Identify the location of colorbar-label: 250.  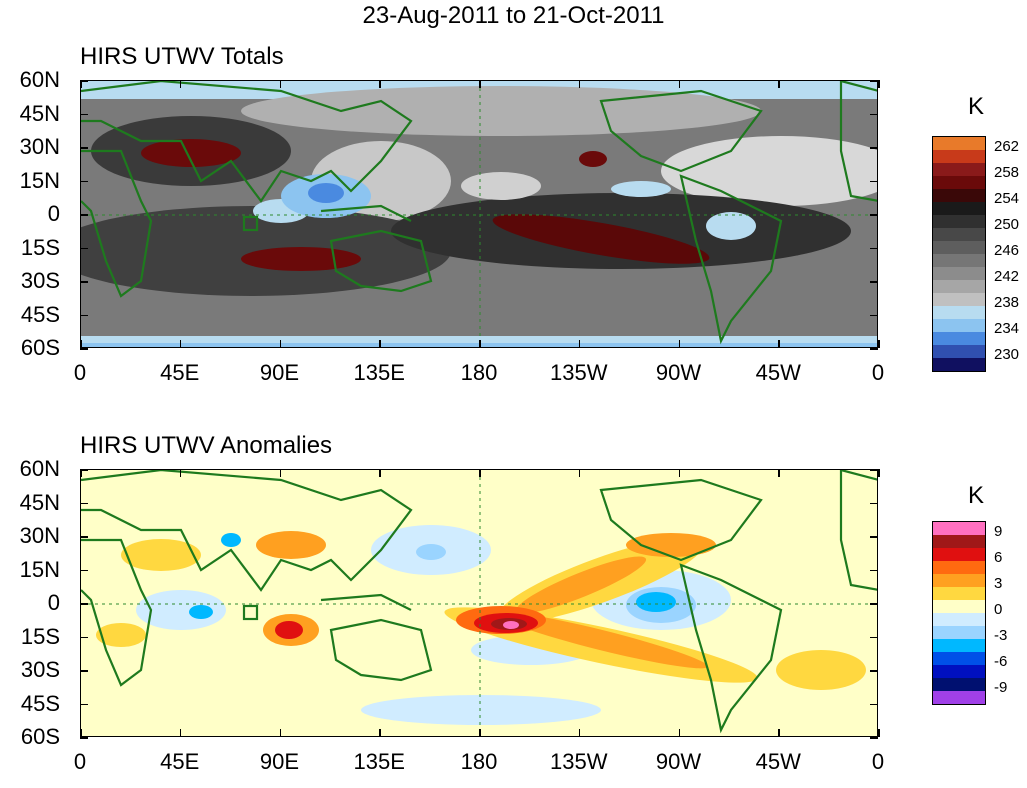
(1007, 224).